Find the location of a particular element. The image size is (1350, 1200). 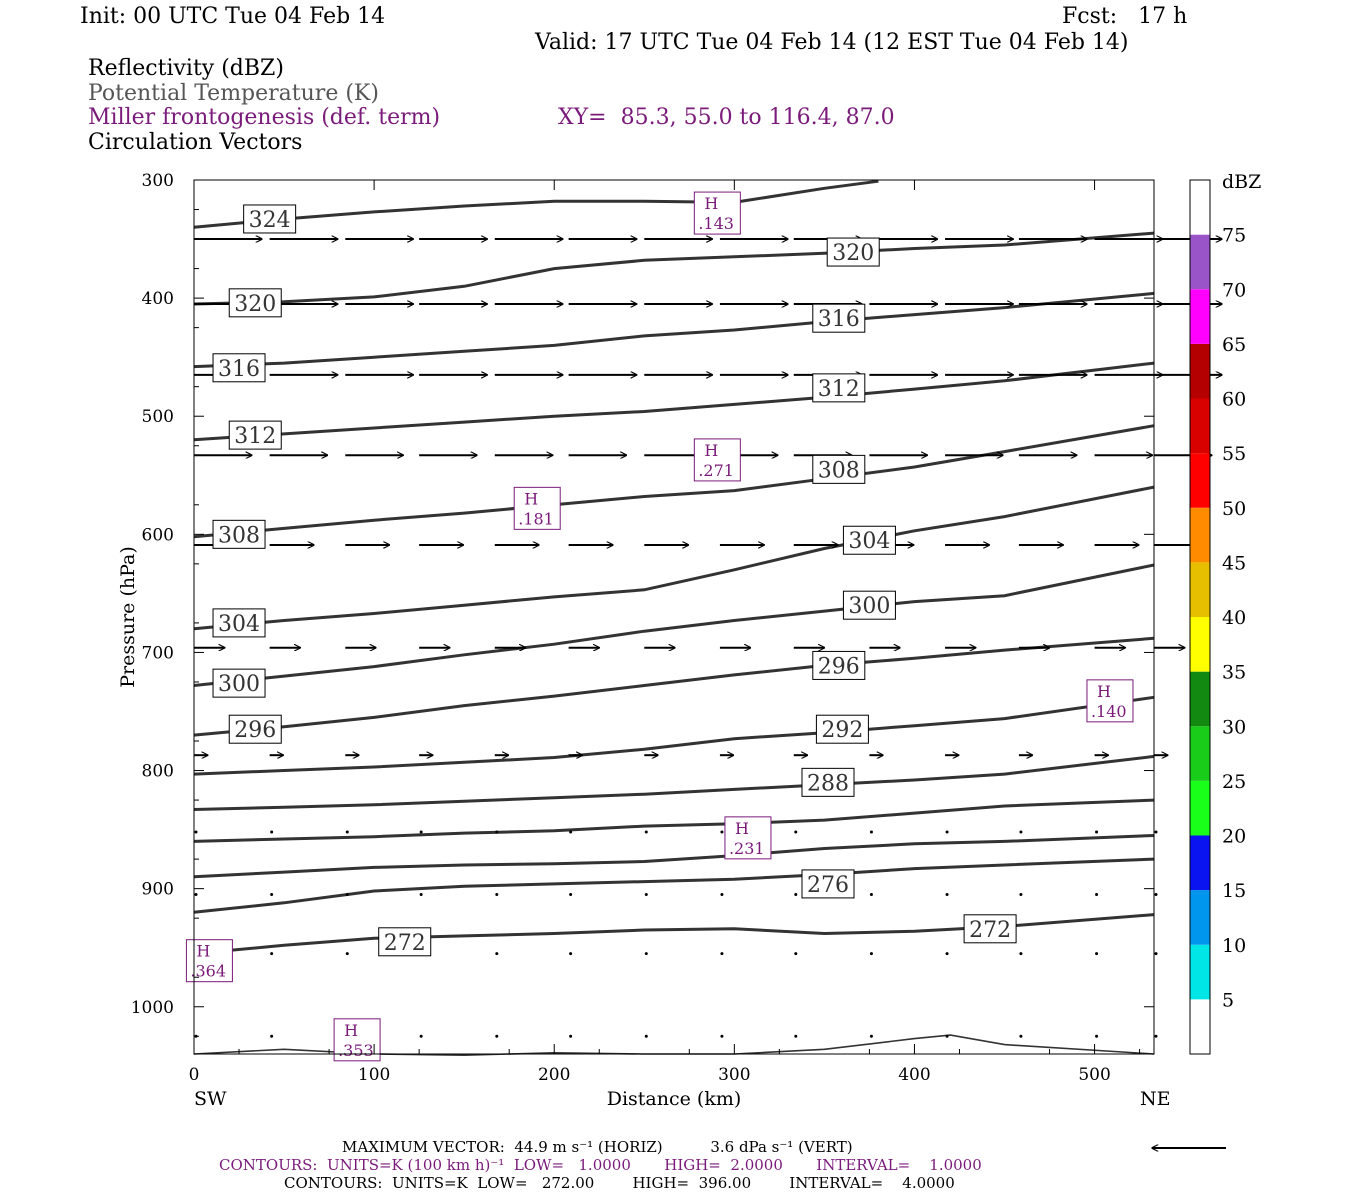

colorbar-tick-label: 50 is located at coordinates (1234, 509).